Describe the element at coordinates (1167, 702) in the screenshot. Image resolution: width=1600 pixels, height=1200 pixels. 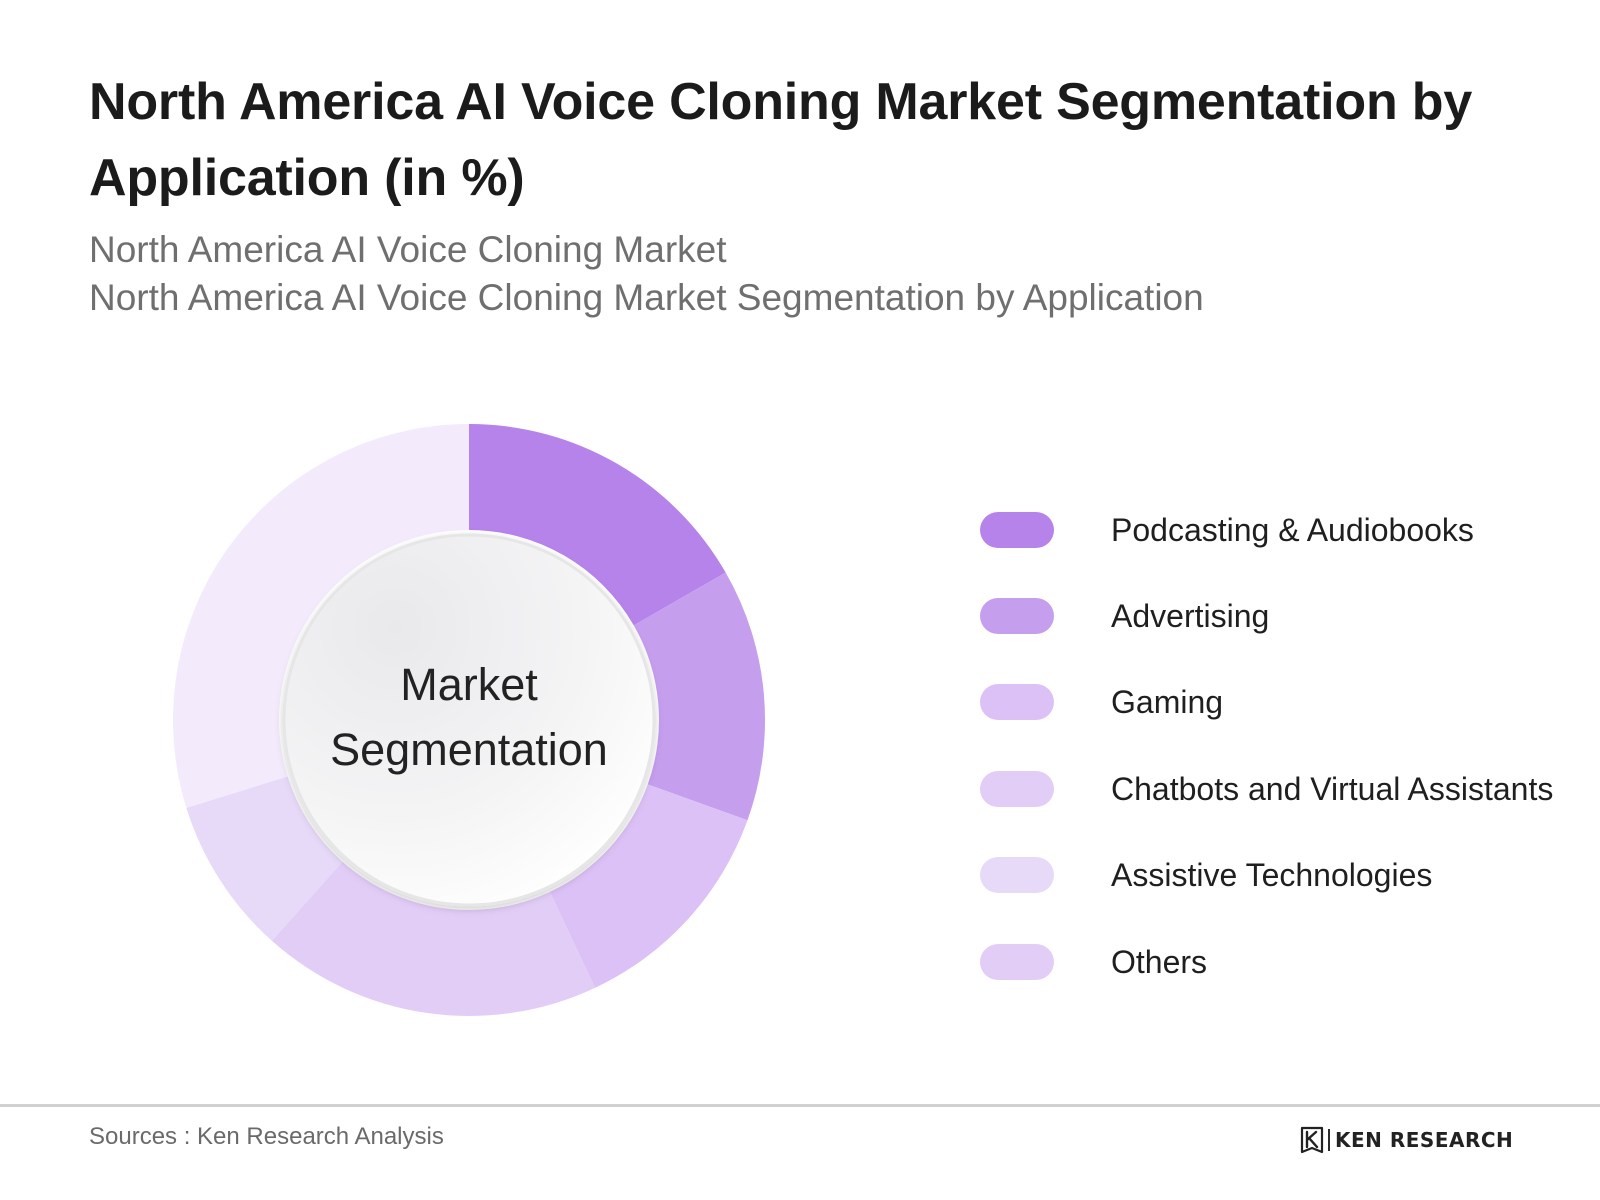
I see `legend-label: Gaming` at that location.